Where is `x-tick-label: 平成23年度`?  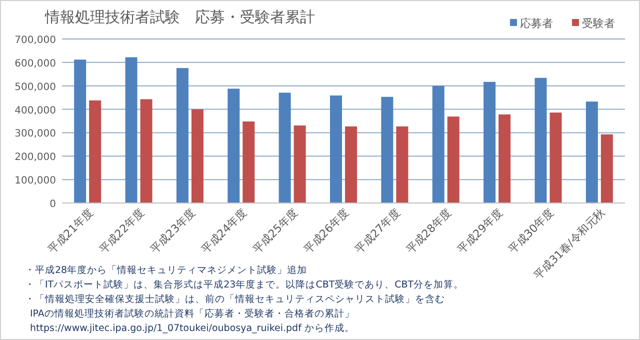
x-tick-label: 平成23年度 is located at coordinates (173, 231).